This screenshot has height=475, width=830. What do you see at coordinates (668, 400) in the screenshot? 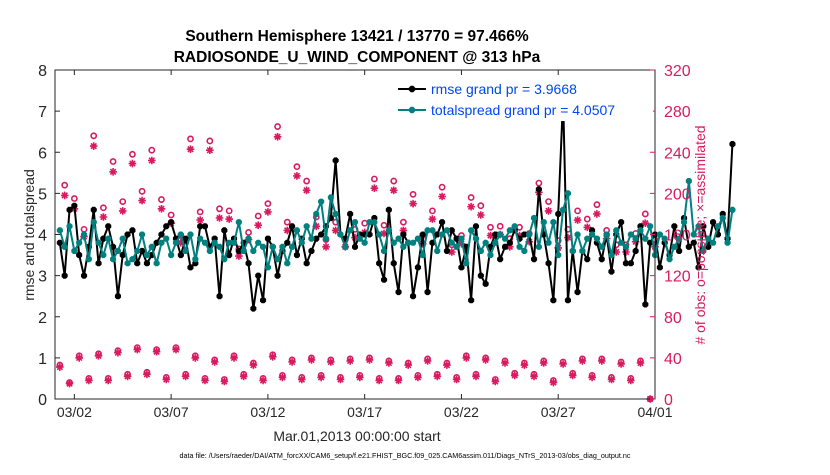
I see `y-right-tick-label: 0` at bounding box center [668, 400].